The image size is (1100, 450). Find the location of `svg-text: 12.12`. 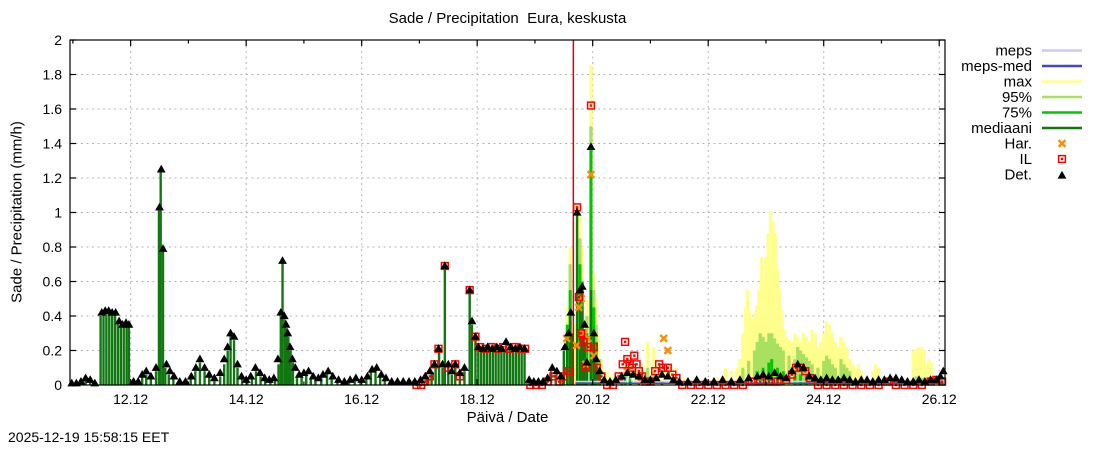

svg-text: 12.12 is located at coordinates (130, 399).